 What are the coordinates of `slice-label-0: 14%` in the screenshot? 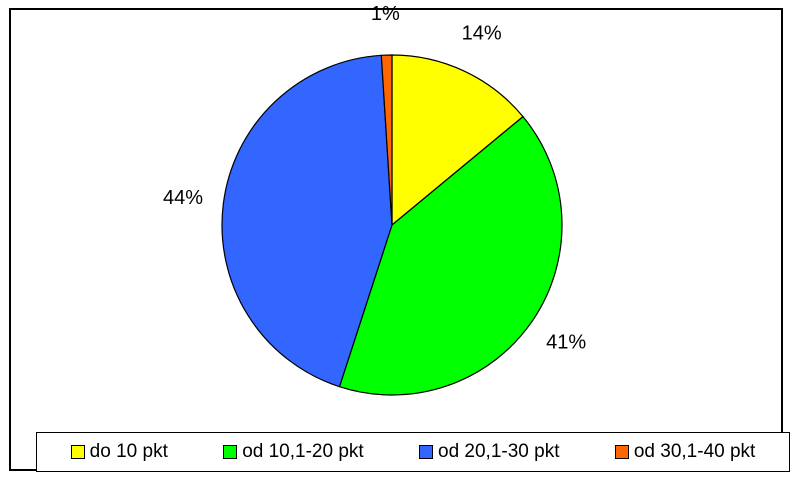 It's located at (482, 34).